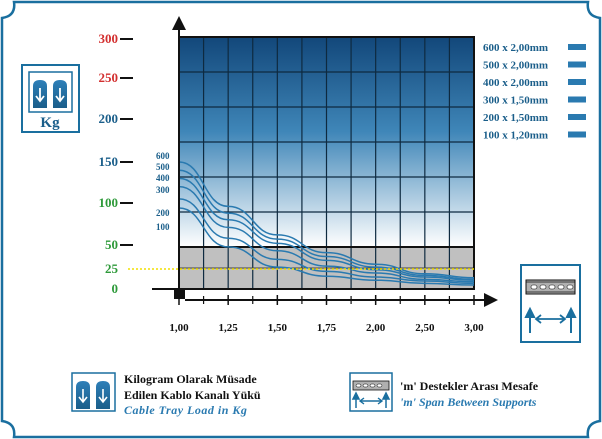 This screenshot has height=439, width=602. Describe the element at coordinates (515, 118) in the screenshot. I see `legend-label: 200 x 1,50mm` at that location.